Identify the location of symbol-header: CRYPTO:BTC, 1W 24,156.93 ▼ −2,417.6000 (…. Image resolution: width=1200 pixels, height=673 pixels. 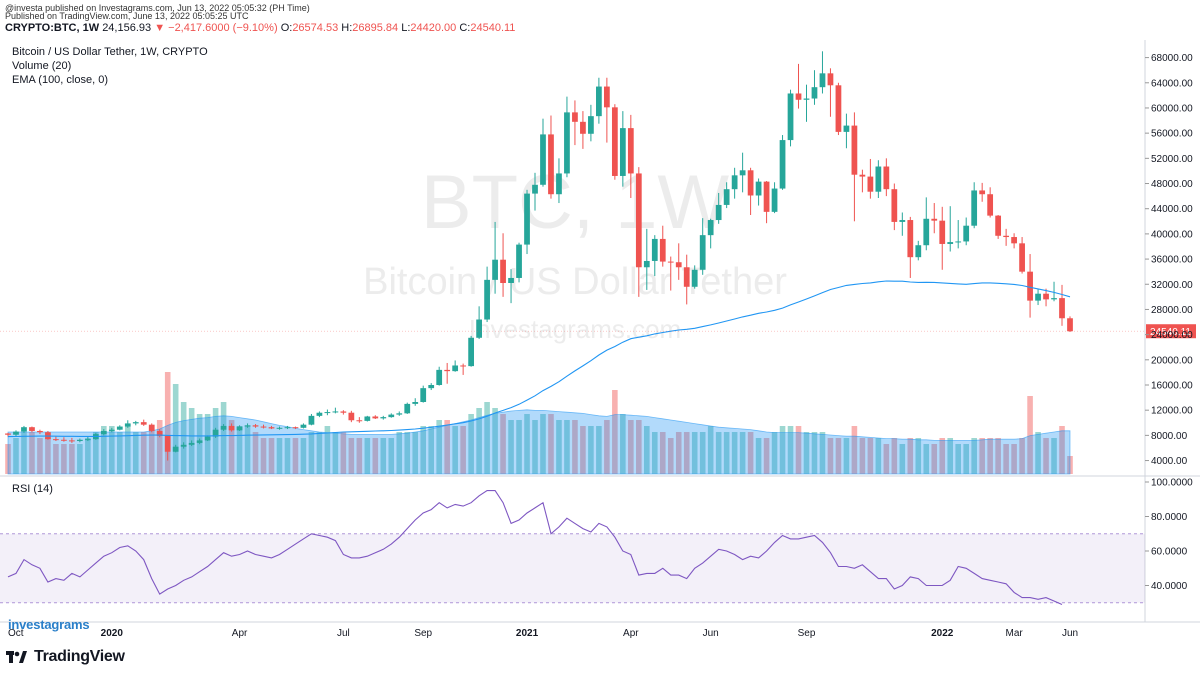
(260, 28).